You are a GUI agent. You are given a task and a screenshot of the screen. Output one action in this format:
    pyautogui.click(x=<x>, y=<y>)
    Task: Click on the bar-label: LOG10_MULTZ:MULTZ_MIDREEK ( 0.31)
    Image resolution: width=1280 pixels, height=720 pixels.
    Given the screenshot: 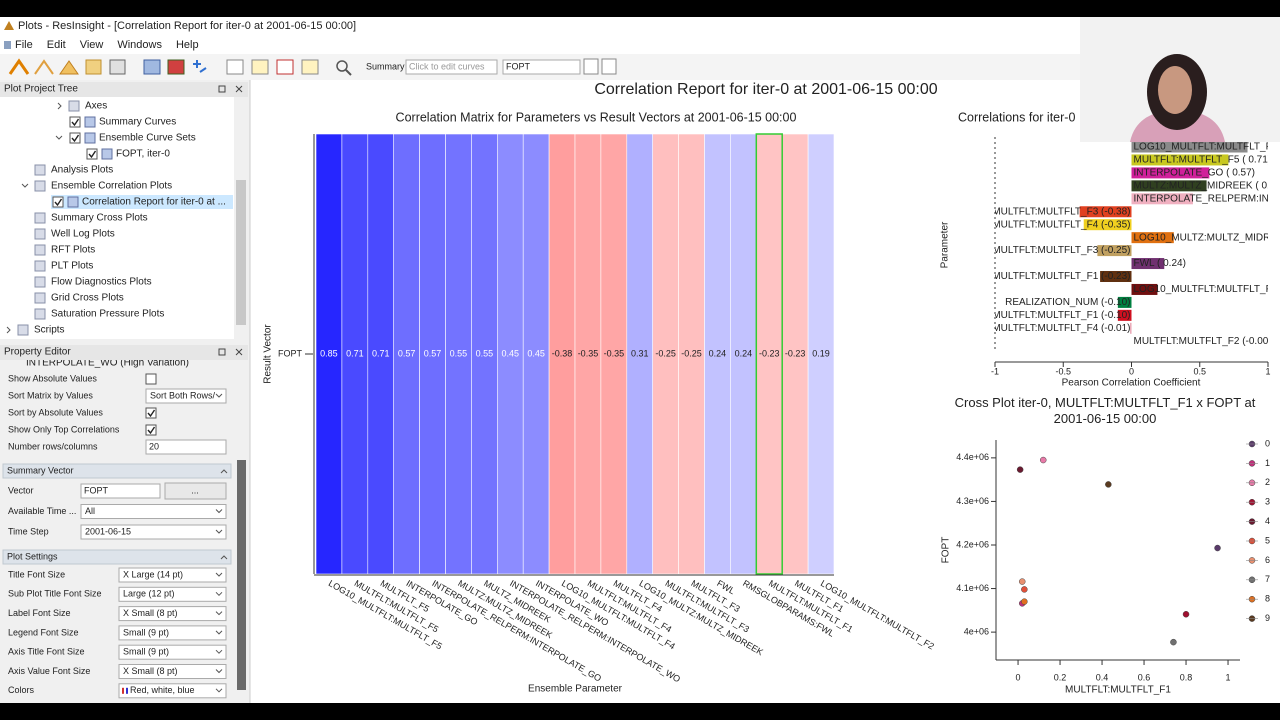 What is the action you would take?
    pyautogui.click(x=1207, y=237)
    